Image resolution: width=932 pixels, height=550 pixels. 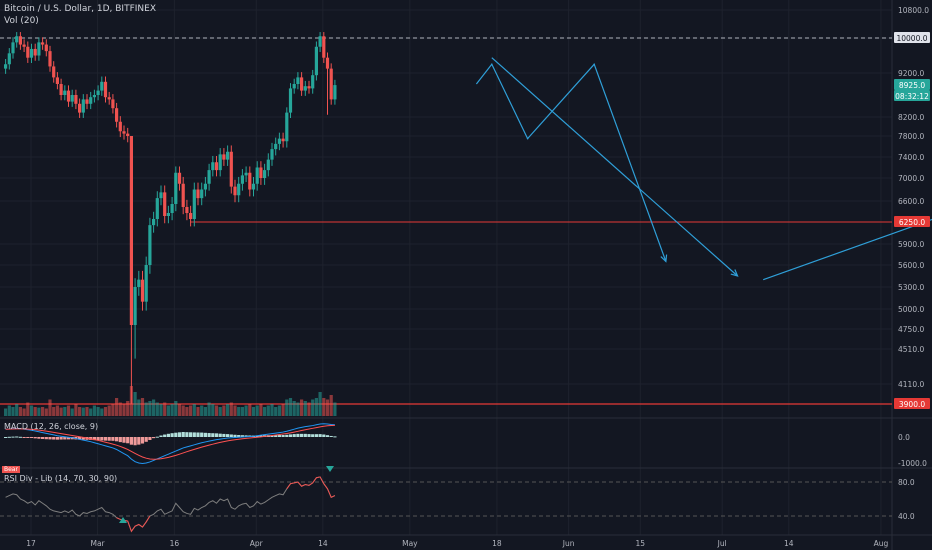 What do you see at coordinates (911, 329) in the screenshot?
I see `price-tick-label: 4750.0` at bounding box center [911, 329].